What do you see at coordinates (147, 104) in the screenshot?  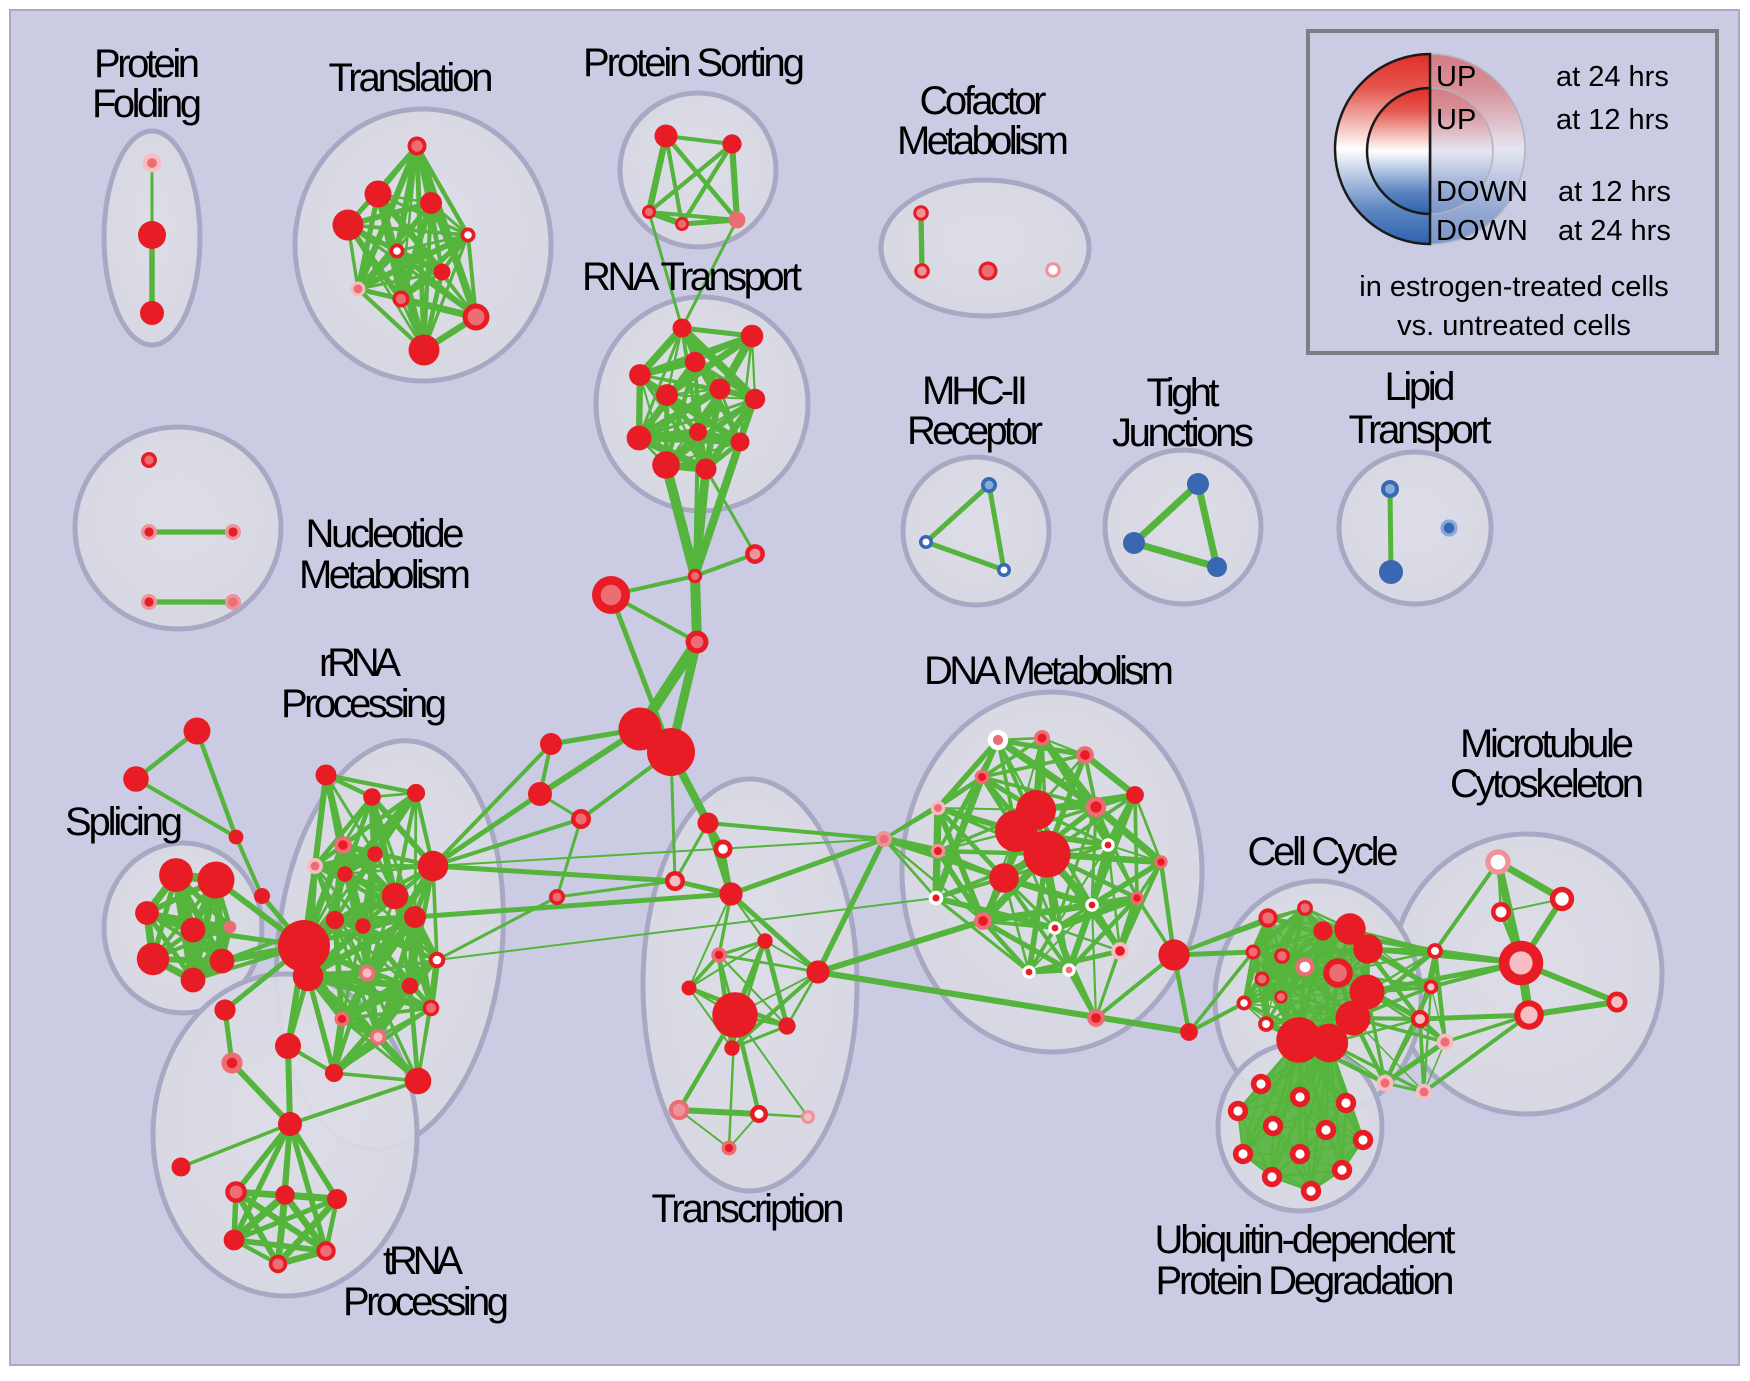 I see `svg-text: Folding` at bounding box center [147, 104].